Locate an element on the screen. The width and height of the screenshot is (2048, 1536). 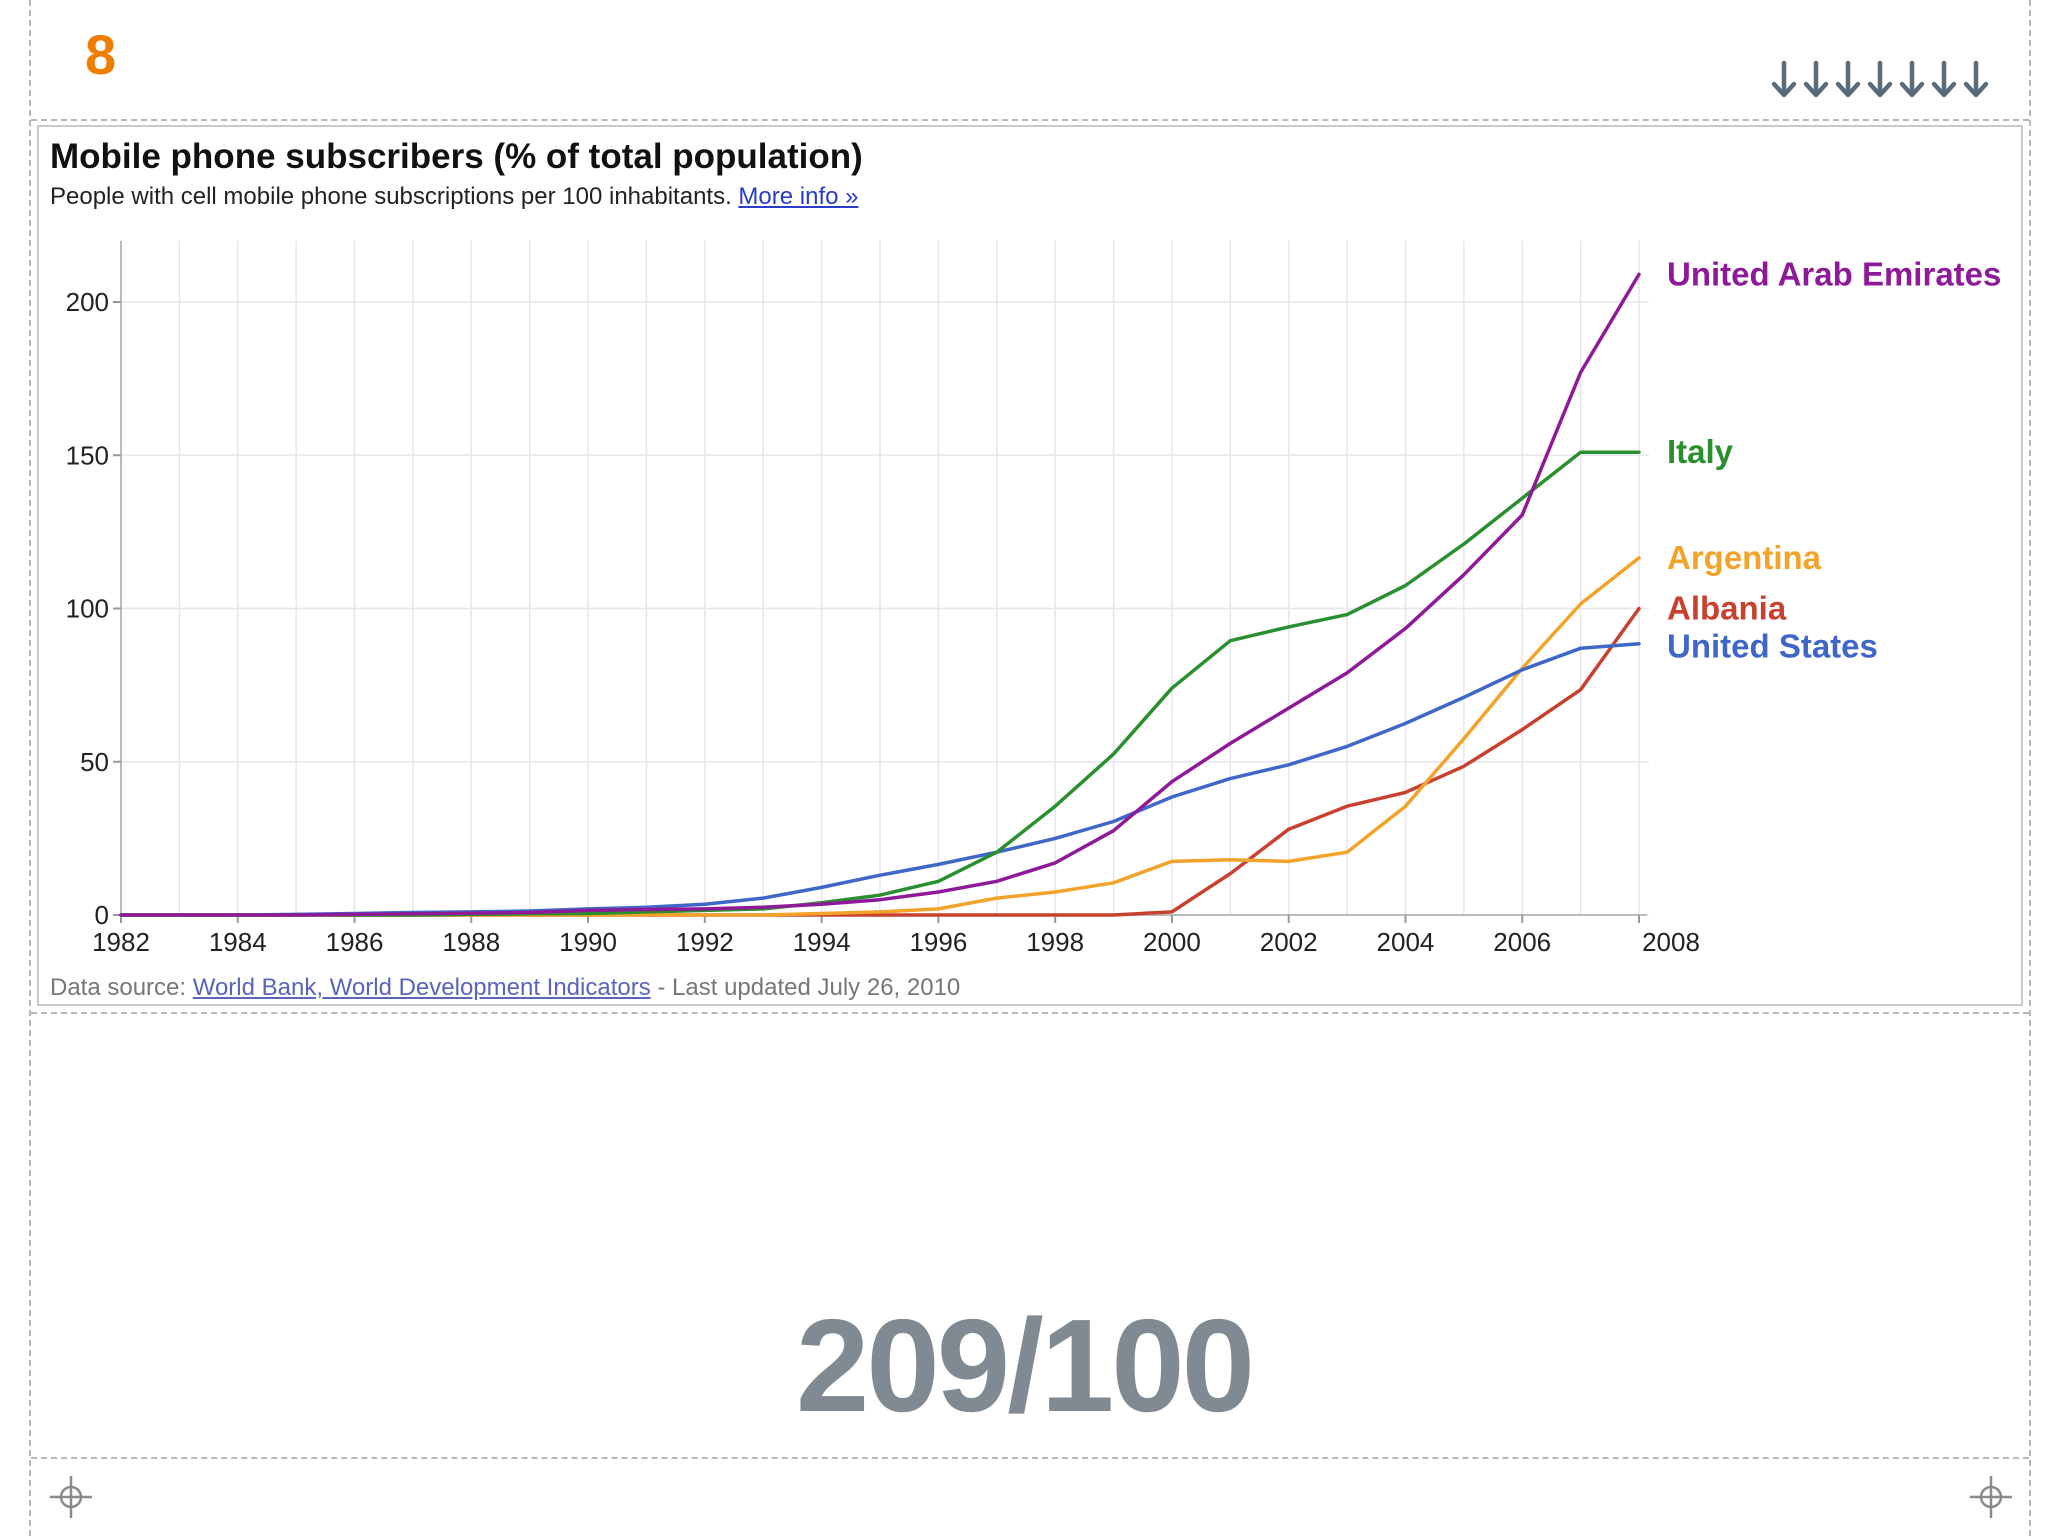
x-tick-label: 1998 is located at coordinates (1055, 942).